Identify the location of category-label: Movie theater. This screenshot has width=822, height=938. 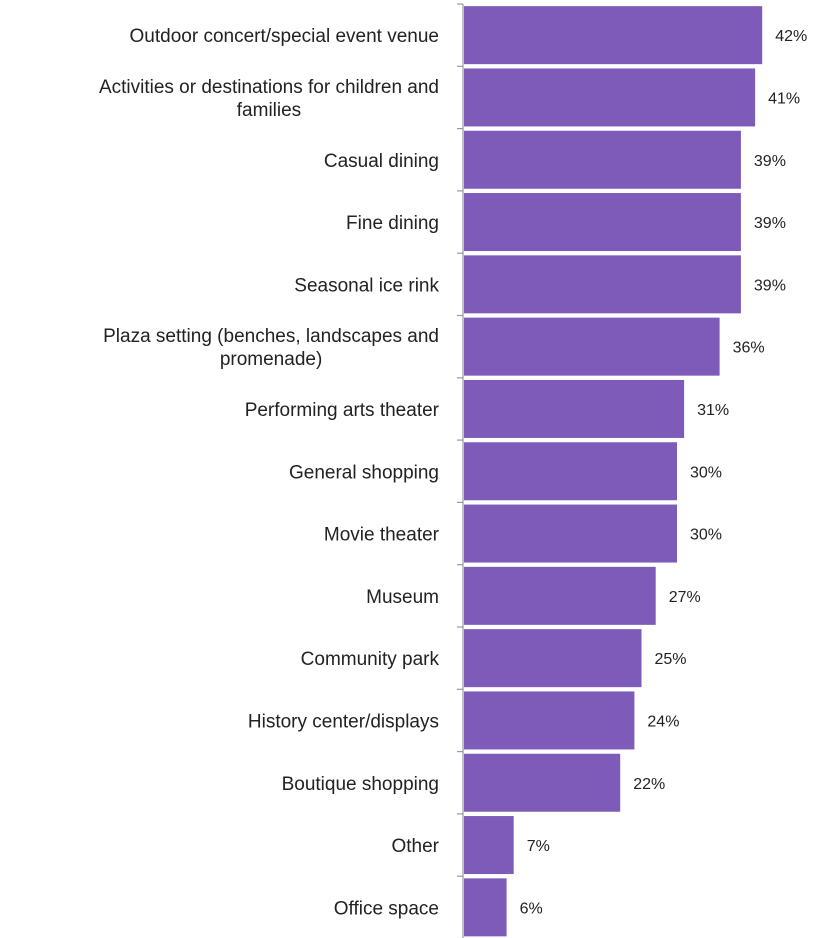
(382, 535).